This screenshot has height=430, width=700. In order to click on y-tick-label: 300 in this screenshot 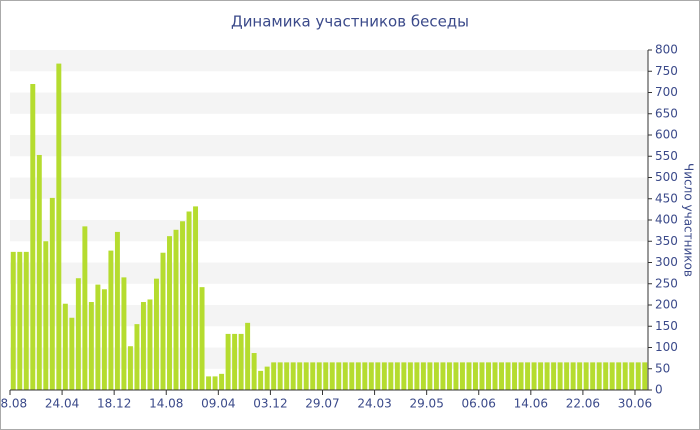, I will do `click(666, 262)`.